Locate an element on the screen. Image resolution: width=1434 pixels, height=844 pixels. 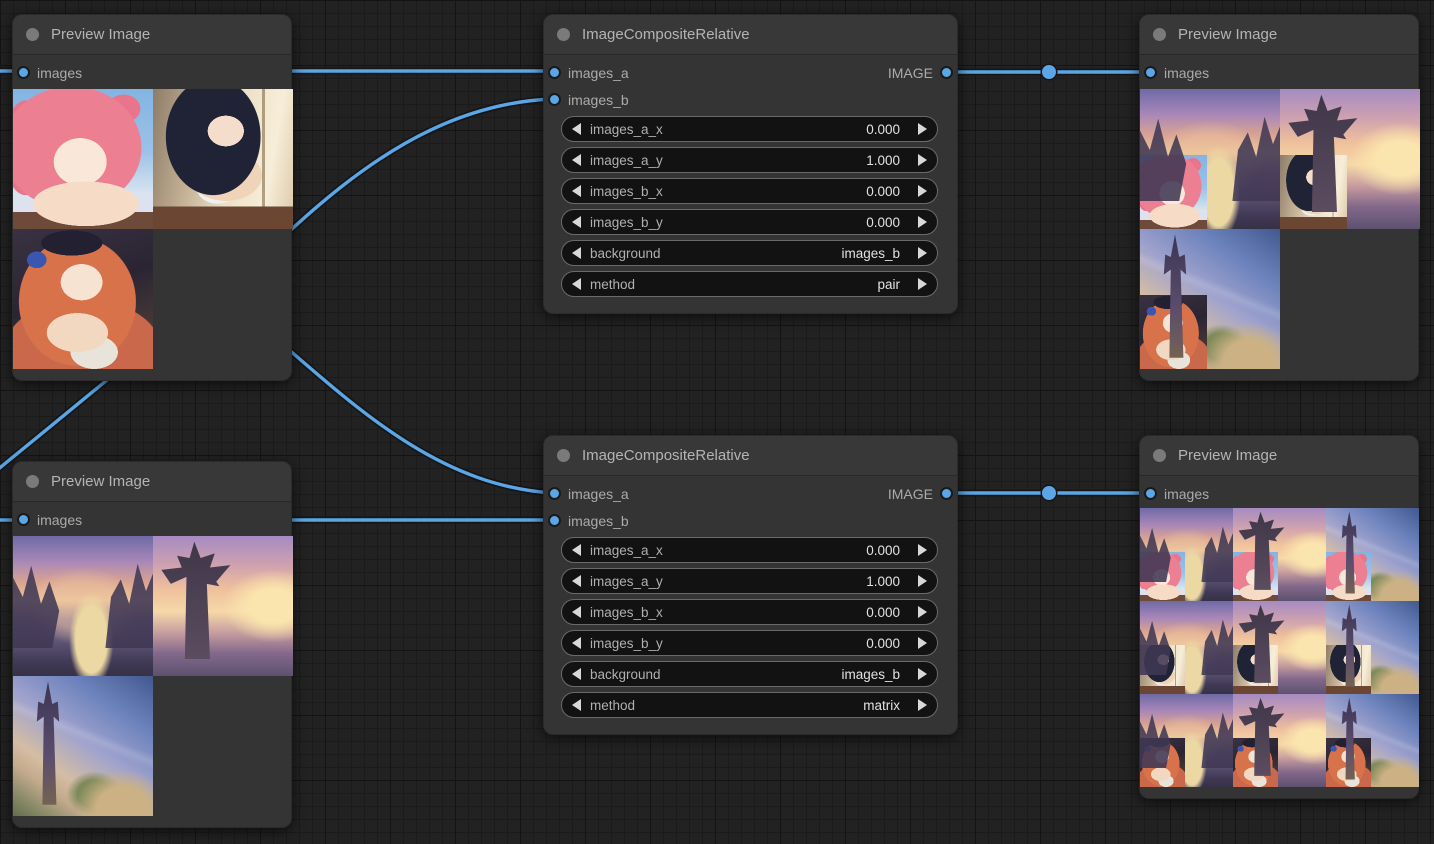
output-slot-label: IMAGE is located at coordinates (910, 72).